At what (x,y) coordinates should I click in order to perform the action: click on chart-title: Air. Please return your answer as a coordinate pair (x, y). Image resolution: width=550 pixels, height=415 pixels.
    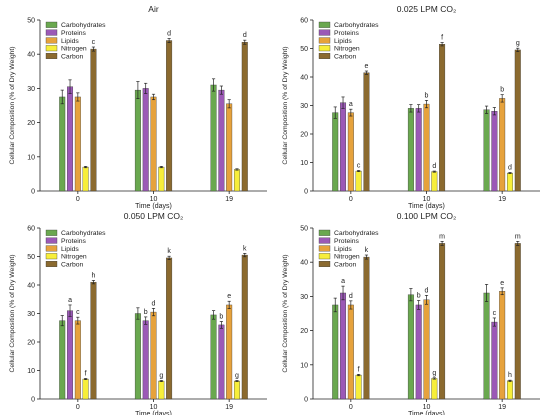
    Looking at the image, I should click on (153, 9).